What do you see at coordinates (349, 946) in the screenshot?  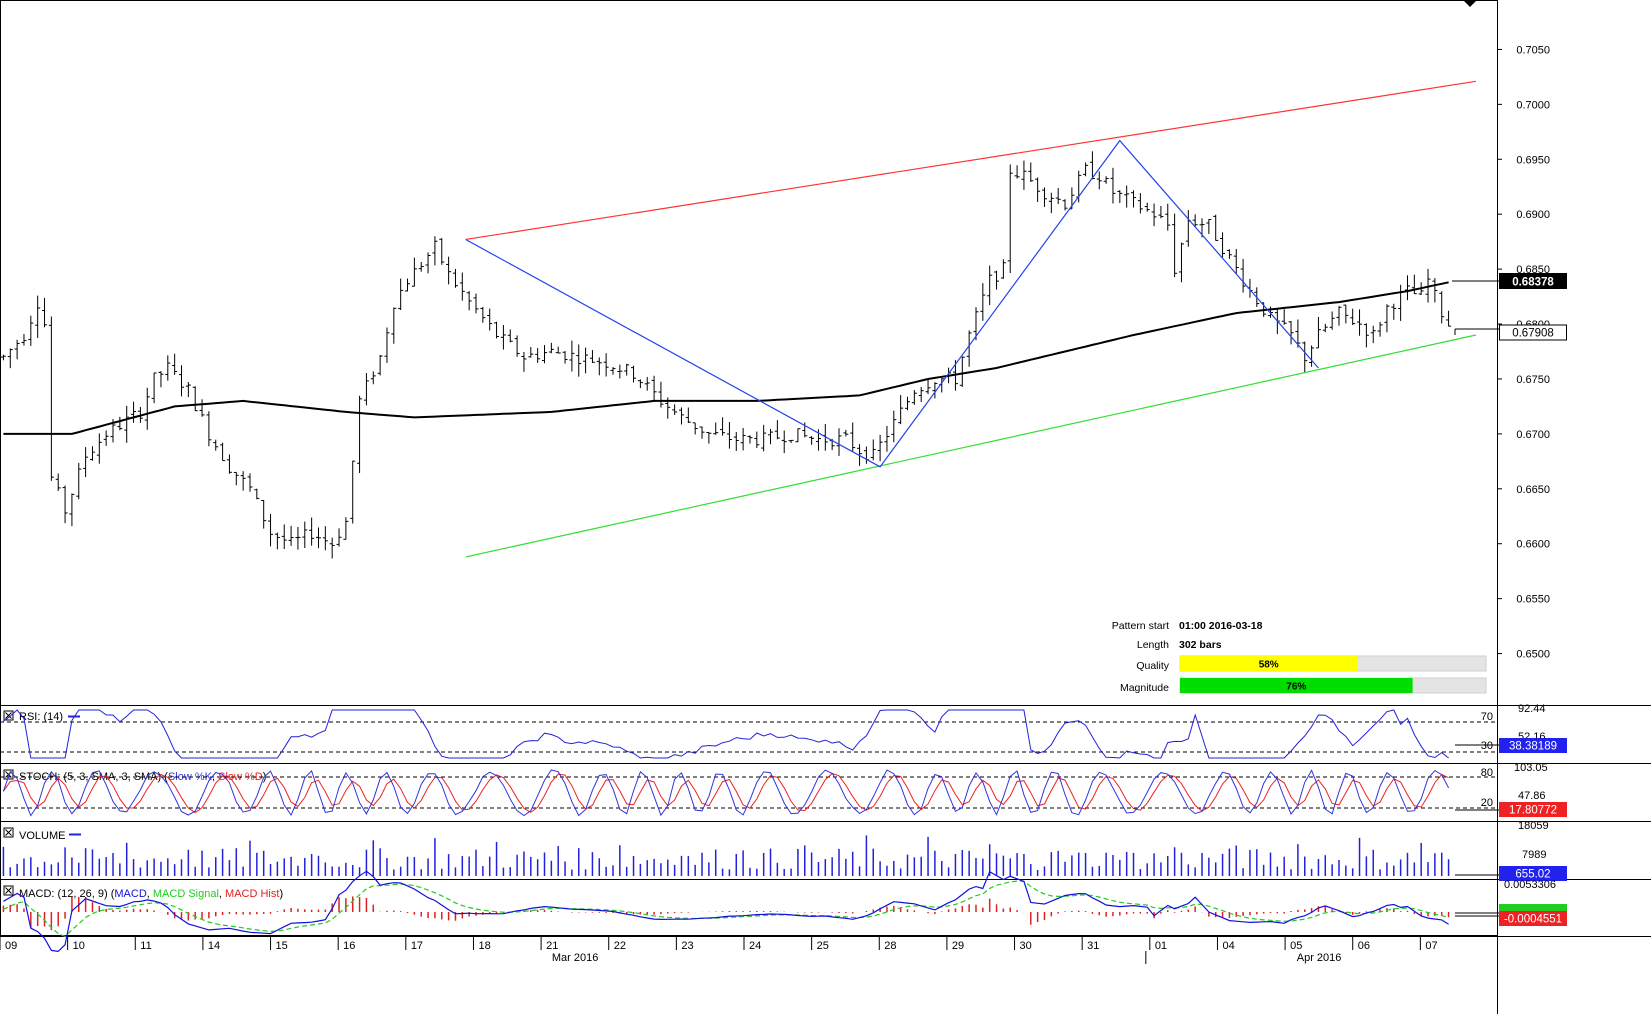 I see `date-label-5: 16` at bounding box center [349, 946].